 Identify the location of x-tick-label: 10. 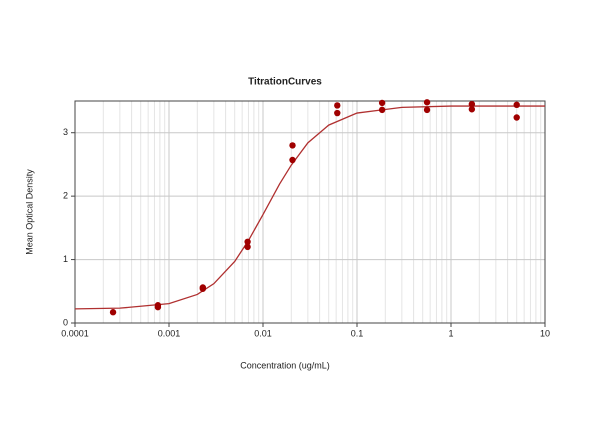
(545, 333).